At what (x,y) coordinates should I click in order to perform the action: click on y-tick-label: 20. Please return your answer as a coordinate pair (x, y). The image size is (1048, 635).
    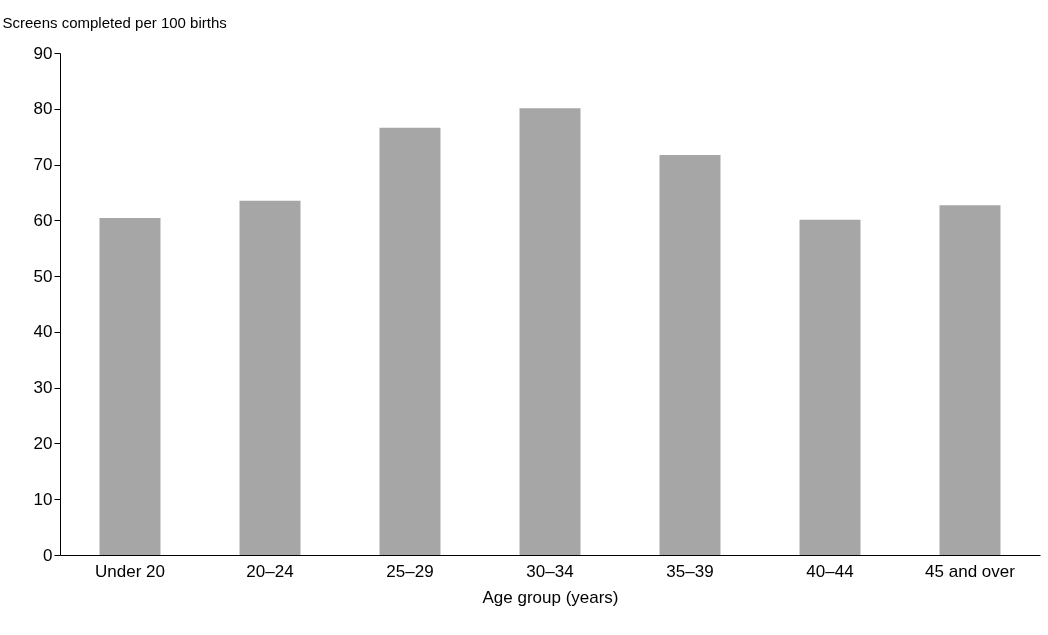
    Looking at the image, I should click on (43, 443).